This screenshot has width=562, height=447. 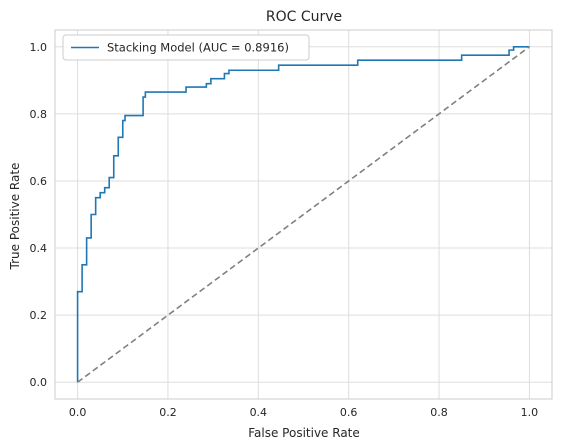 I want to click on legend-box, so click(x=186, y=47).